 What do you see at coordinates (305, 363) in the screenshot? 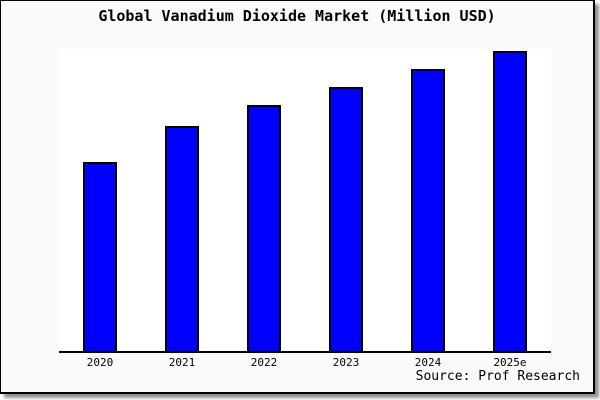
I see `x-axis-labels: 2020 2021 2022 2023 2024 2025e` at bounding box center [305, 363].